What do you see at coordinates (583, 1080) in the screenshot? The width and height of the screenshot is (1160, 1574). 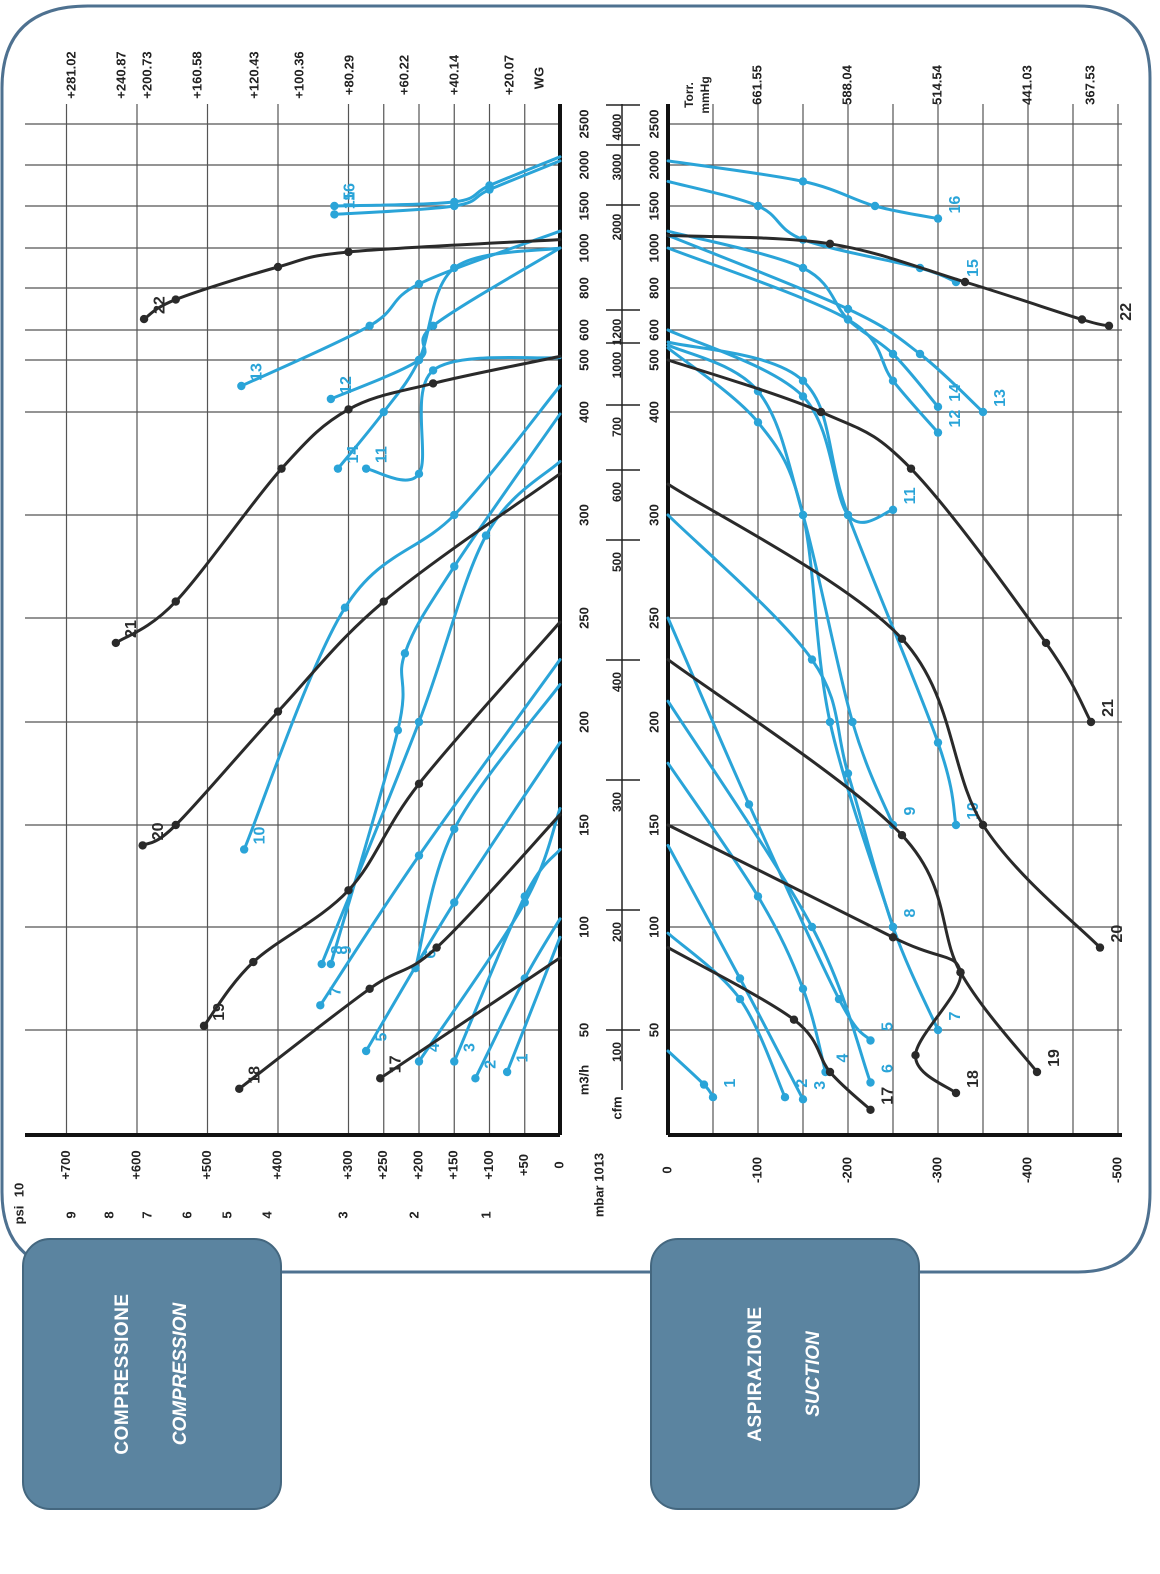 I see `x-axis-label: m3/h` at bounding box center [583, 1080].